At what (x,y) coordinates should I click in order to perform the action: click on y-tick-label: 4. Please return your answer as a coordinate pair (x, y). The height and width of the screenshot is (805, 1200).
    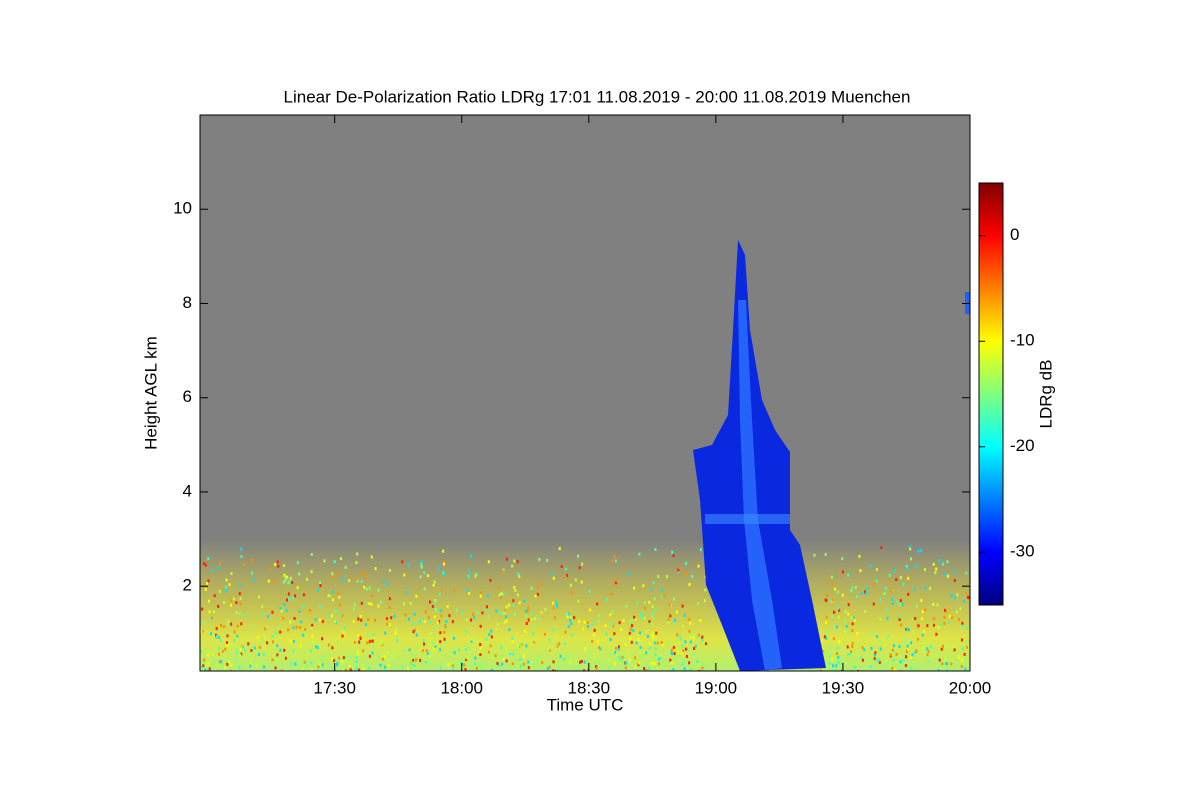
    Looking at the image, I should click on (187, 490).